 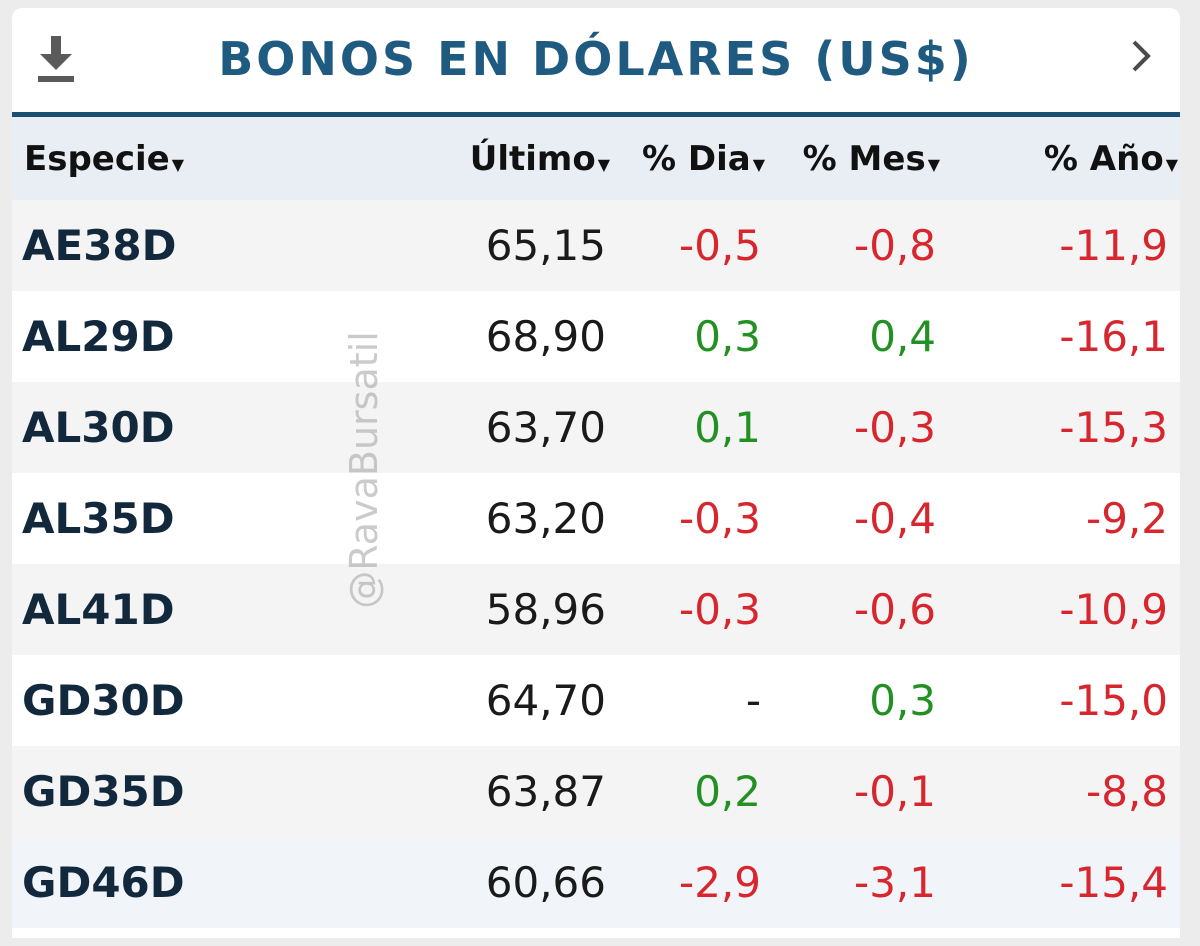 What do you see at coordinates (727, 427) in the screenshot?
I see `dia-cell: 0,1` at bounding box center [727, 427].